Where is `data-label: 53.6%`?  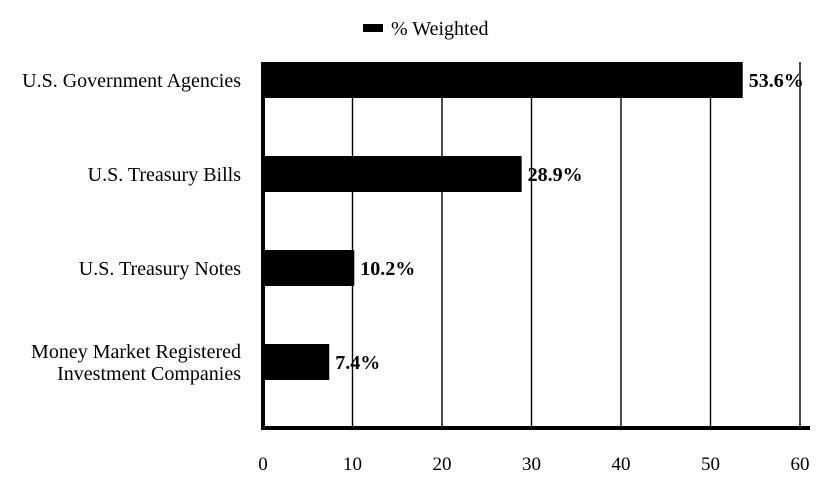
data-label: 53.6% is located at coordinates (776, 81).